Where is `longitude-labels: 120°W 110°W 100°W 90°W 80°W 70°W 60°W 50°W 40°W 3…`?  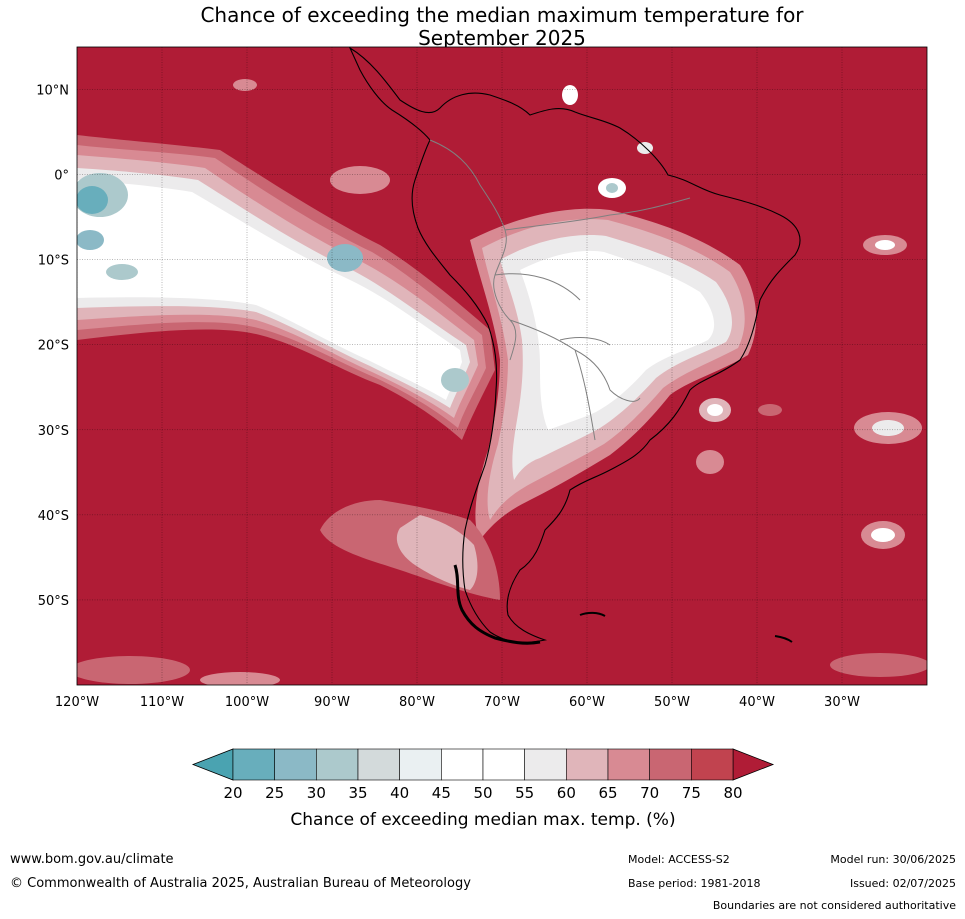 longitude-labels: 120°W 110°W 100°W 90°W 80°W 70°W 60°W 50°W 40°W 3… is located at coordinates (457, 702).